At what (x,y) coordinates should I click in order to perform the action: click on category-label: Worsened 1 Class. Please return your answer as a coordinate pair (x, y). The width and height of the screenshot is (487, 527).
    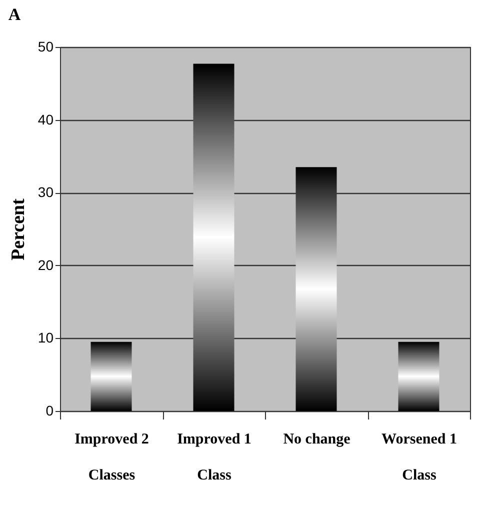
    Looking at the image, I should click on (419, 458).